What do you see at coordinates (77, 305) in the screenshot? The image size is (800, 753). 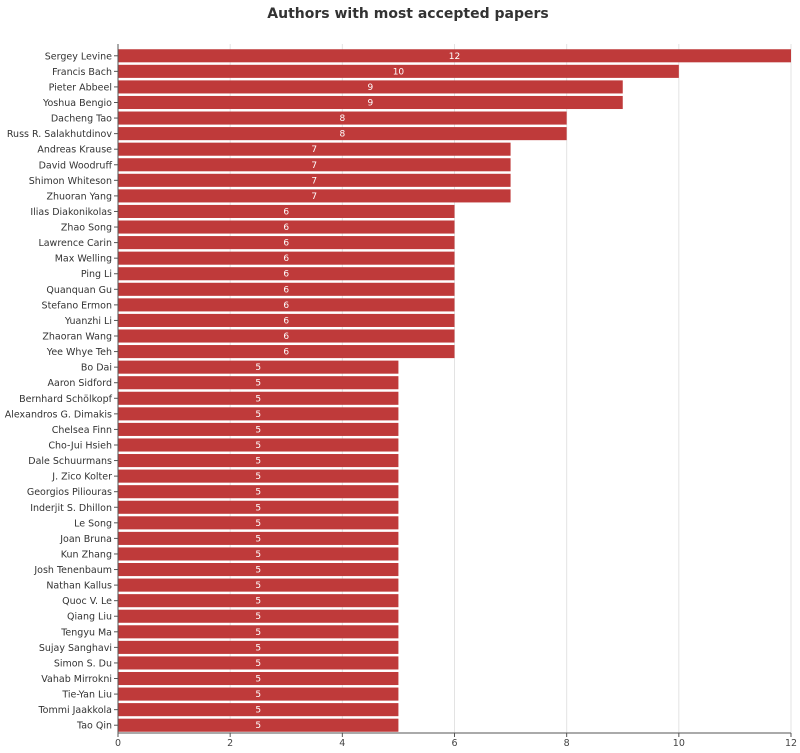 I see `category-label: Stefano Ermon` at bounding box center [77, 305].